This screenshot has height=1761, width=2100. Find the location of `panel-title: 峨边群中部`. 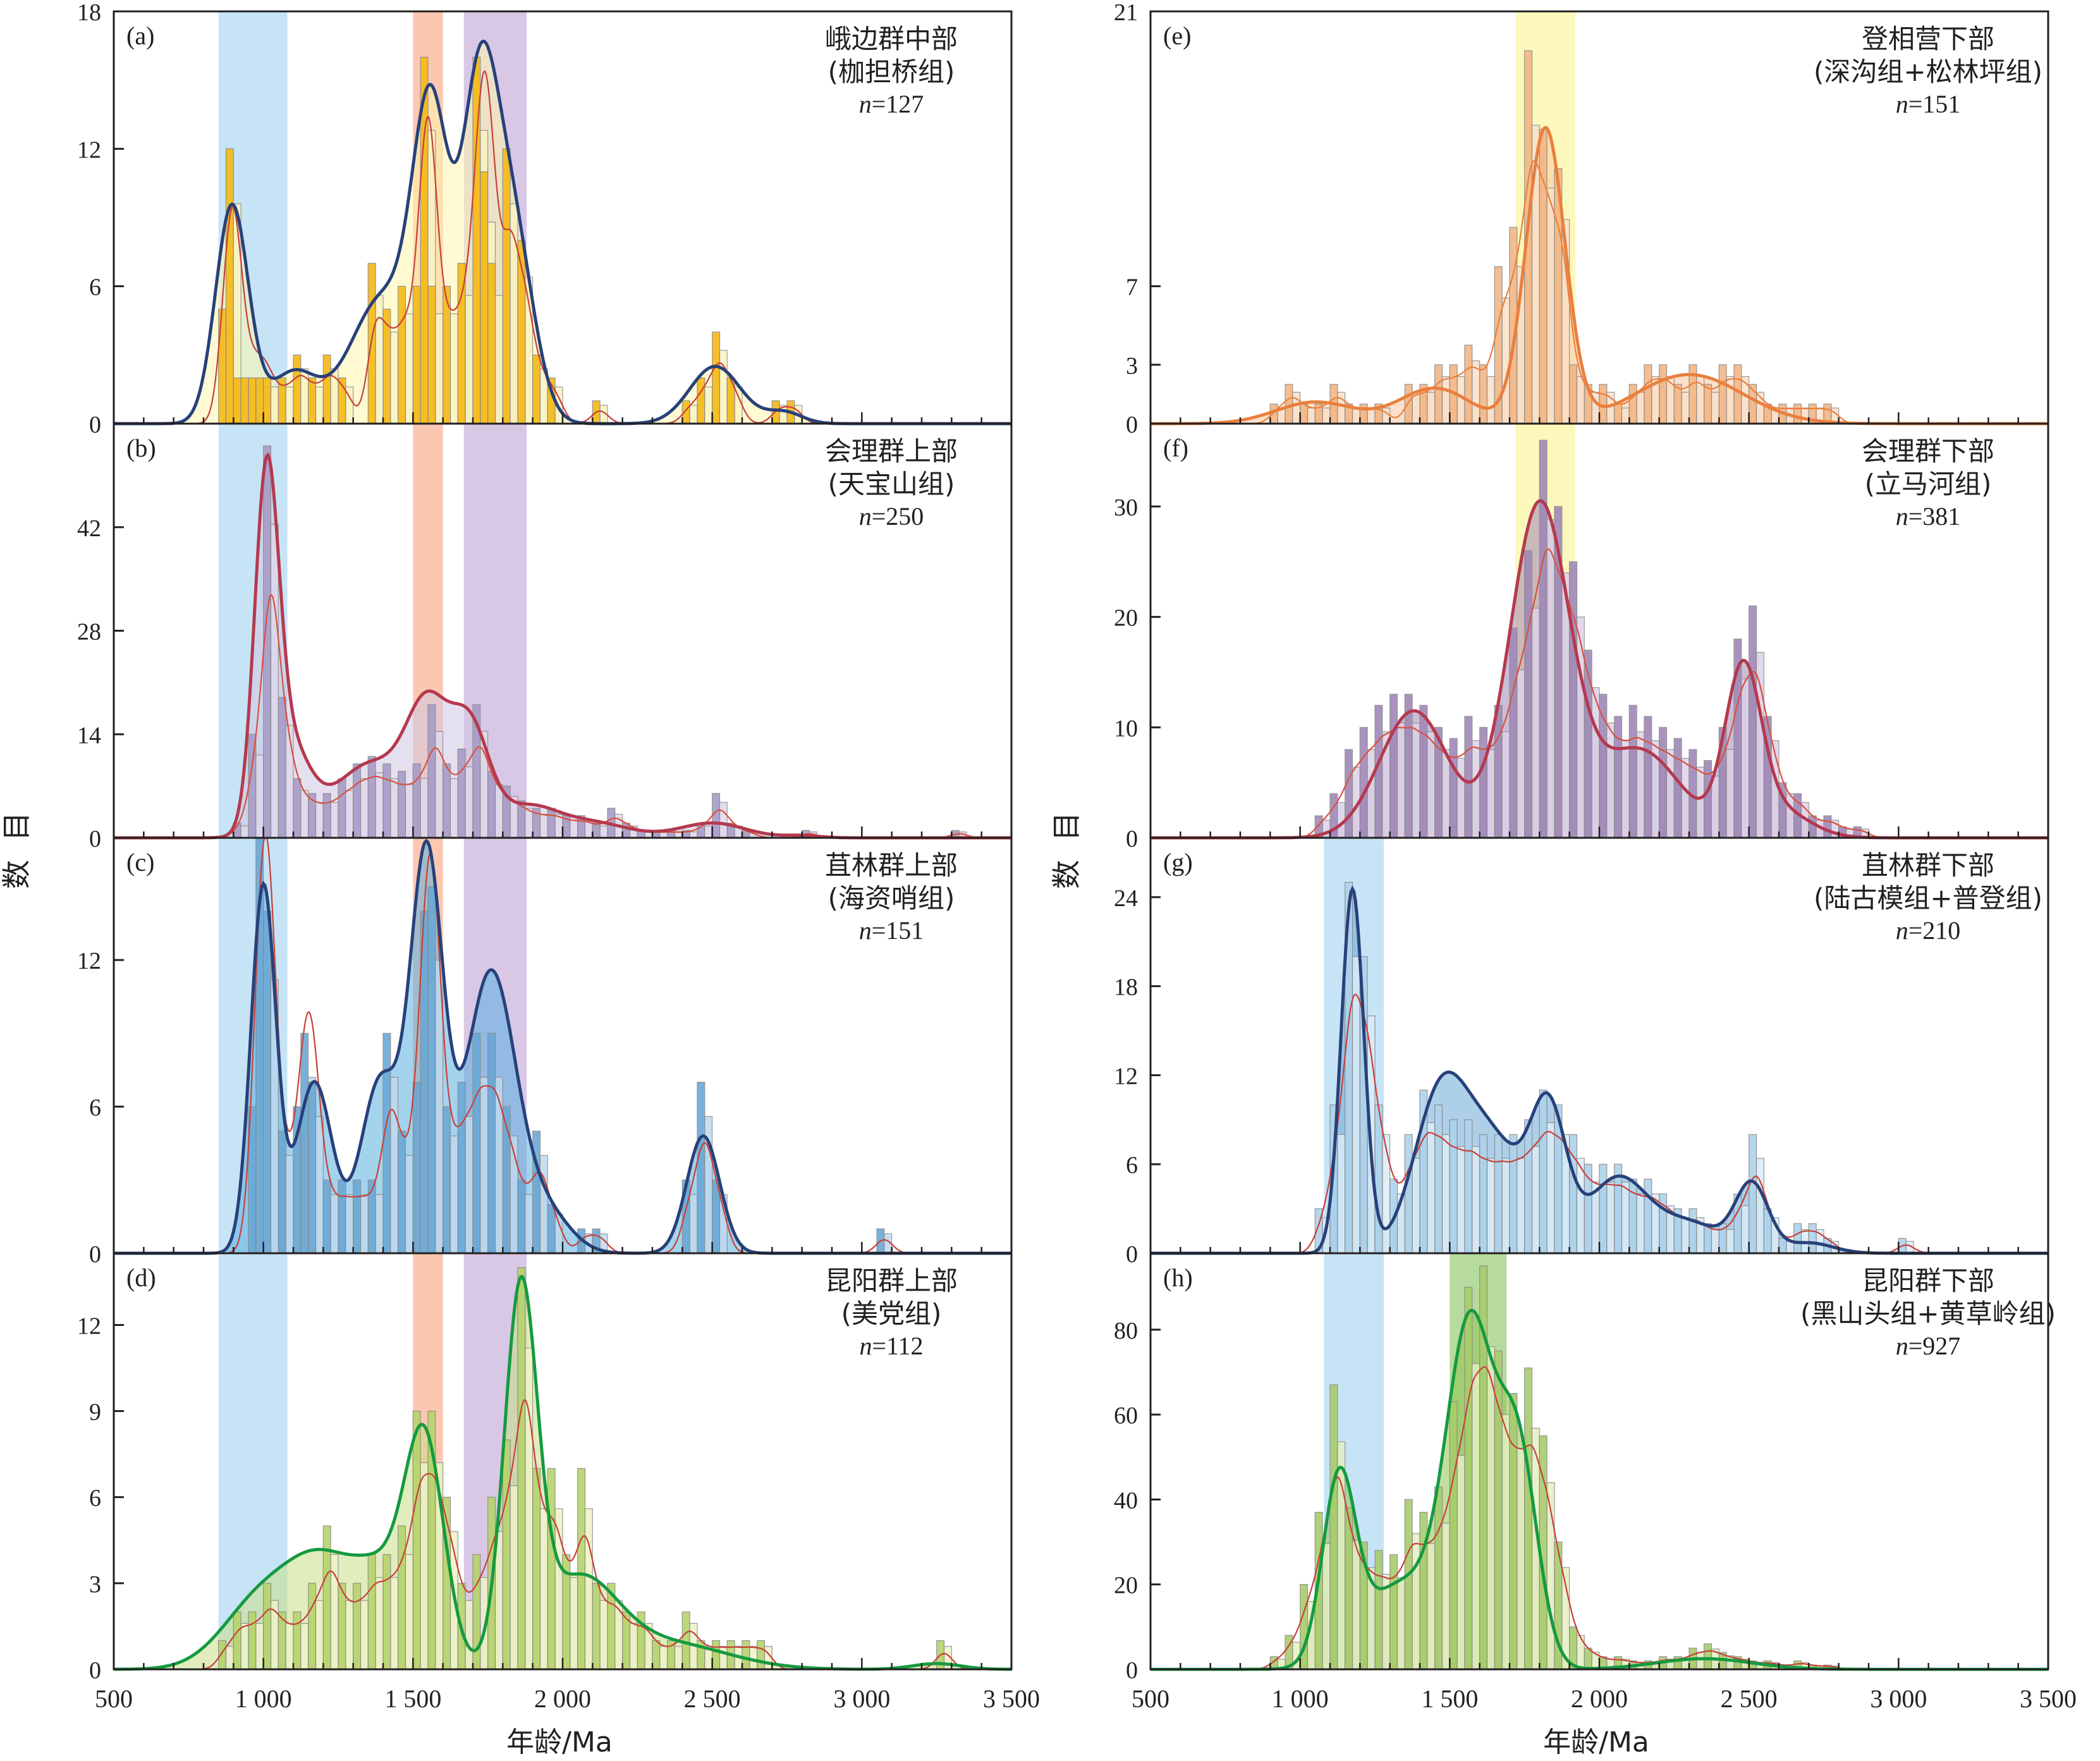

panel-title: 峨边群中部 is located at coordinates (891, 39).